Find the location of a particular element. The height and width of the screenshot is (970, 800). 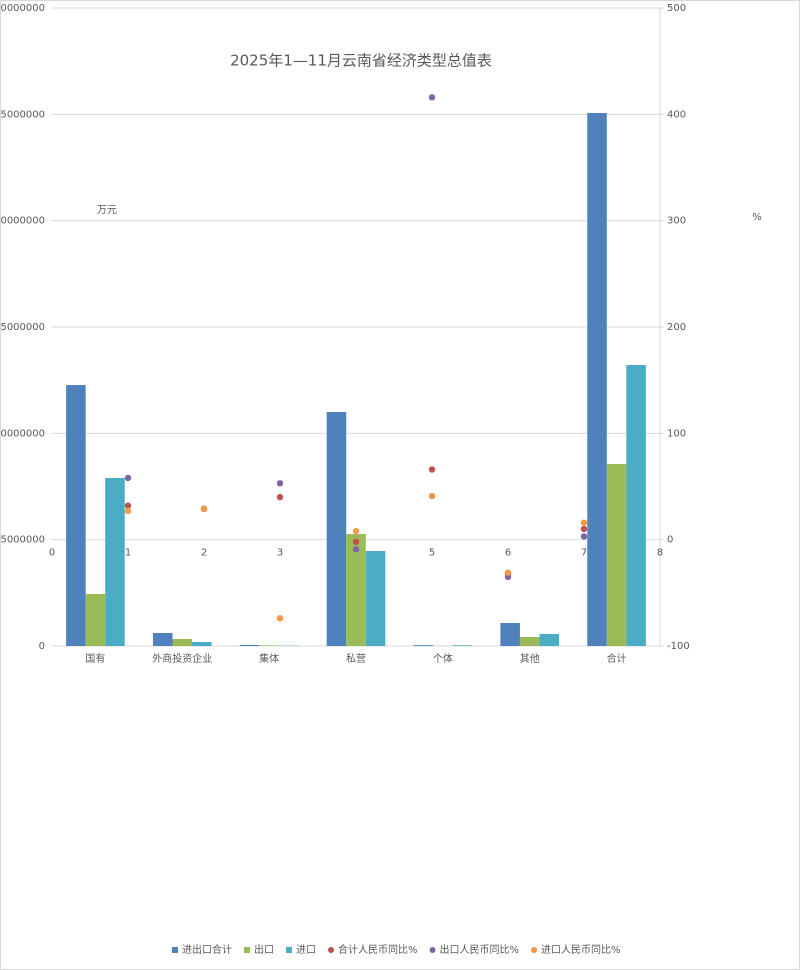

legend-label: 合计人民币同比% is located at coordinates (378, 949).